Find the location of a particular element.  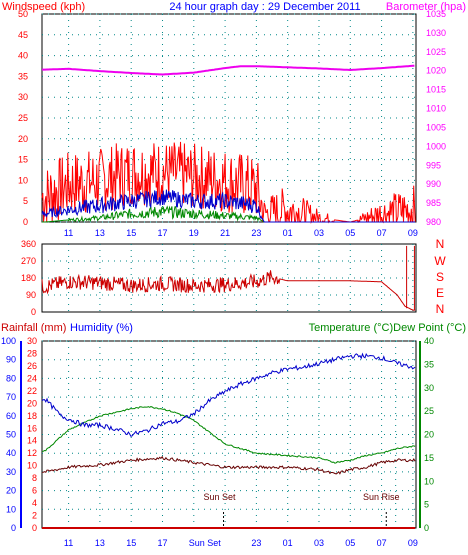

compass-tick-label: N is located at coordinates (440, 309).